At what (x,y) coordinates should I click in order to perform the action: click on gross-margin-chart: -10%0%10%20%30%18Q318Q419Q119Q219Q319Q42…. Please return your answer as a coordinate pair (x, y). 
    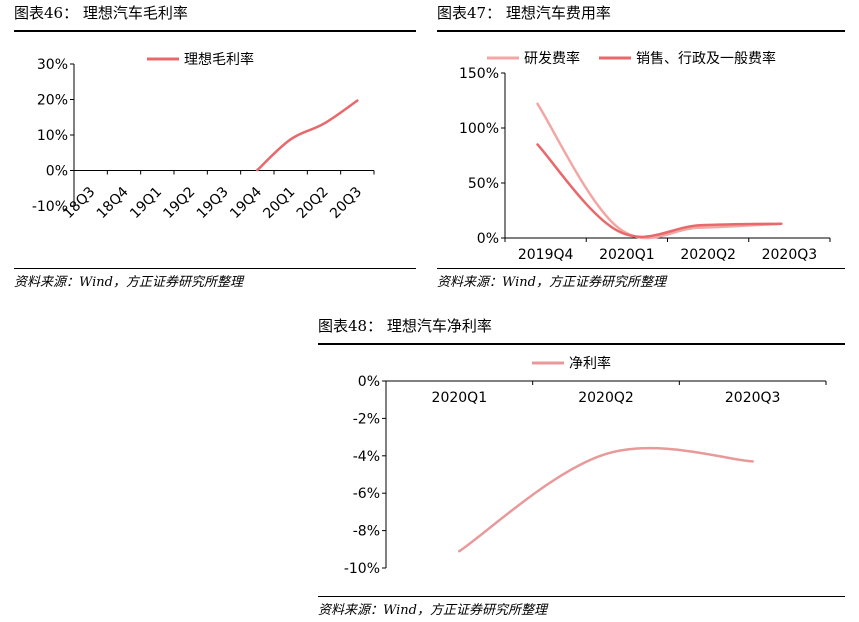
    Looking at the image, I should click on (203, 136).